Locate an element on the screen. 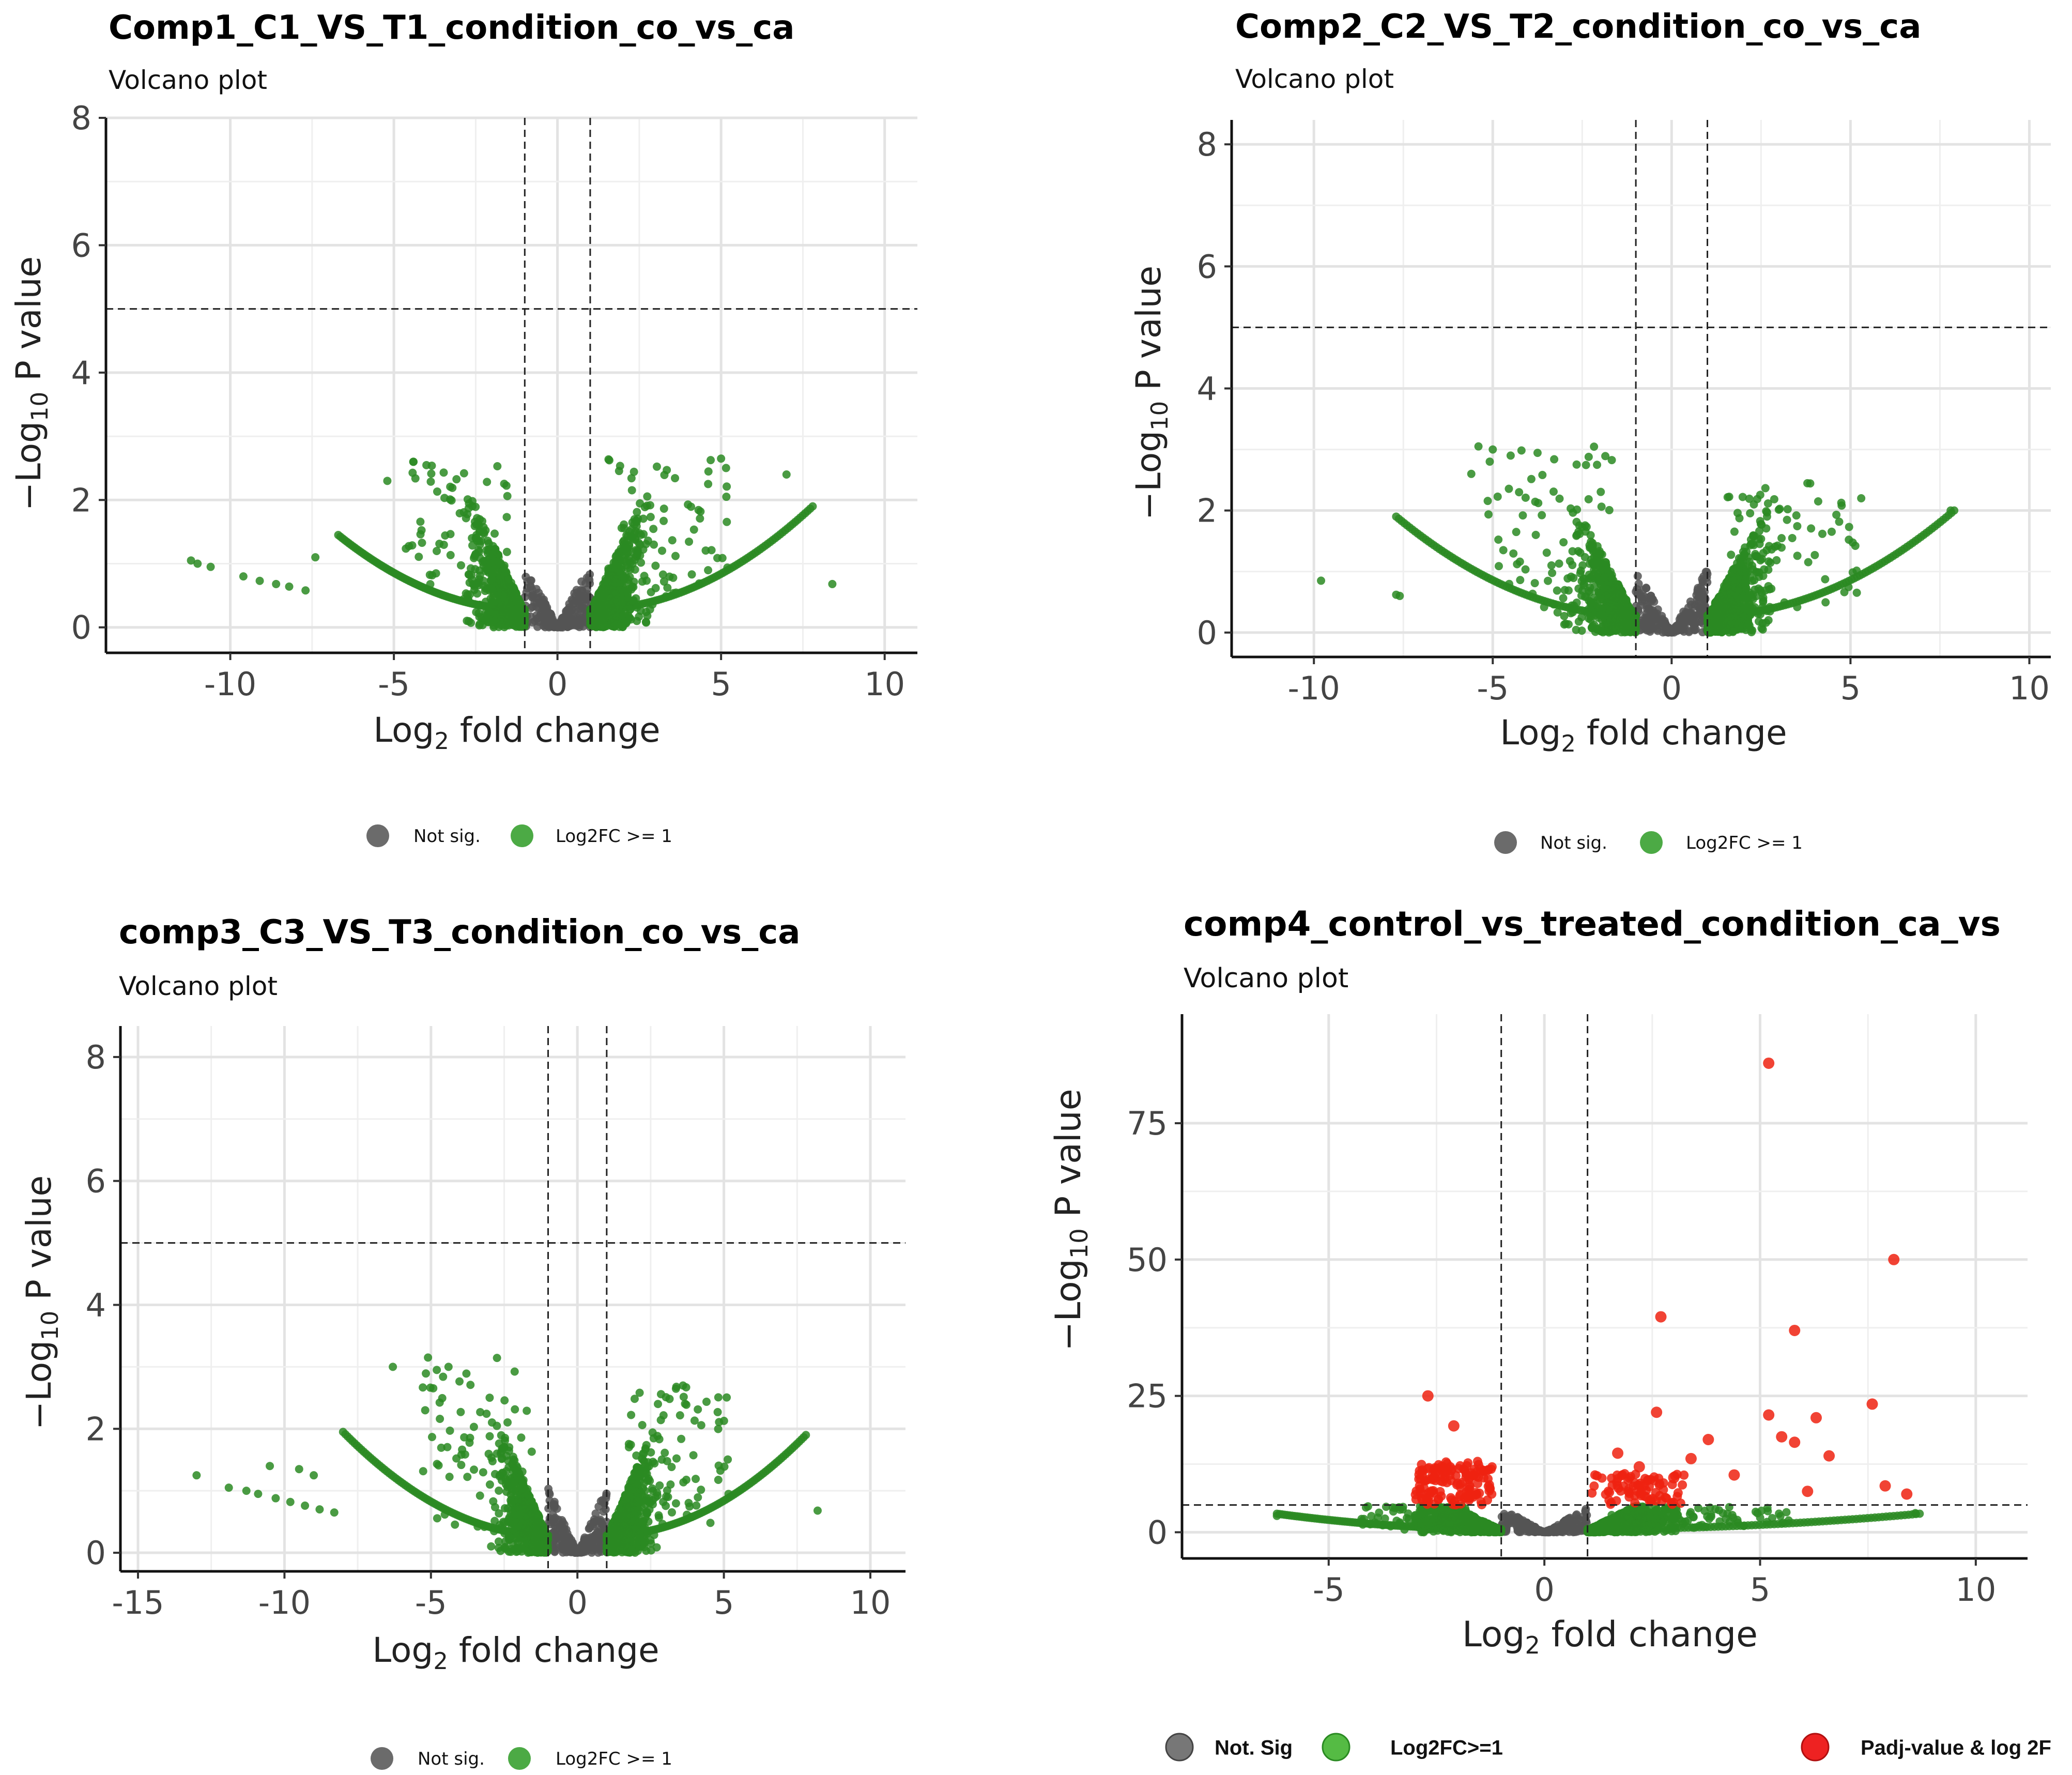 Image resolution: width=2072 pixels, height=1775 pixels. y-tick-label: 4 is located at coordinates (1207, 389).